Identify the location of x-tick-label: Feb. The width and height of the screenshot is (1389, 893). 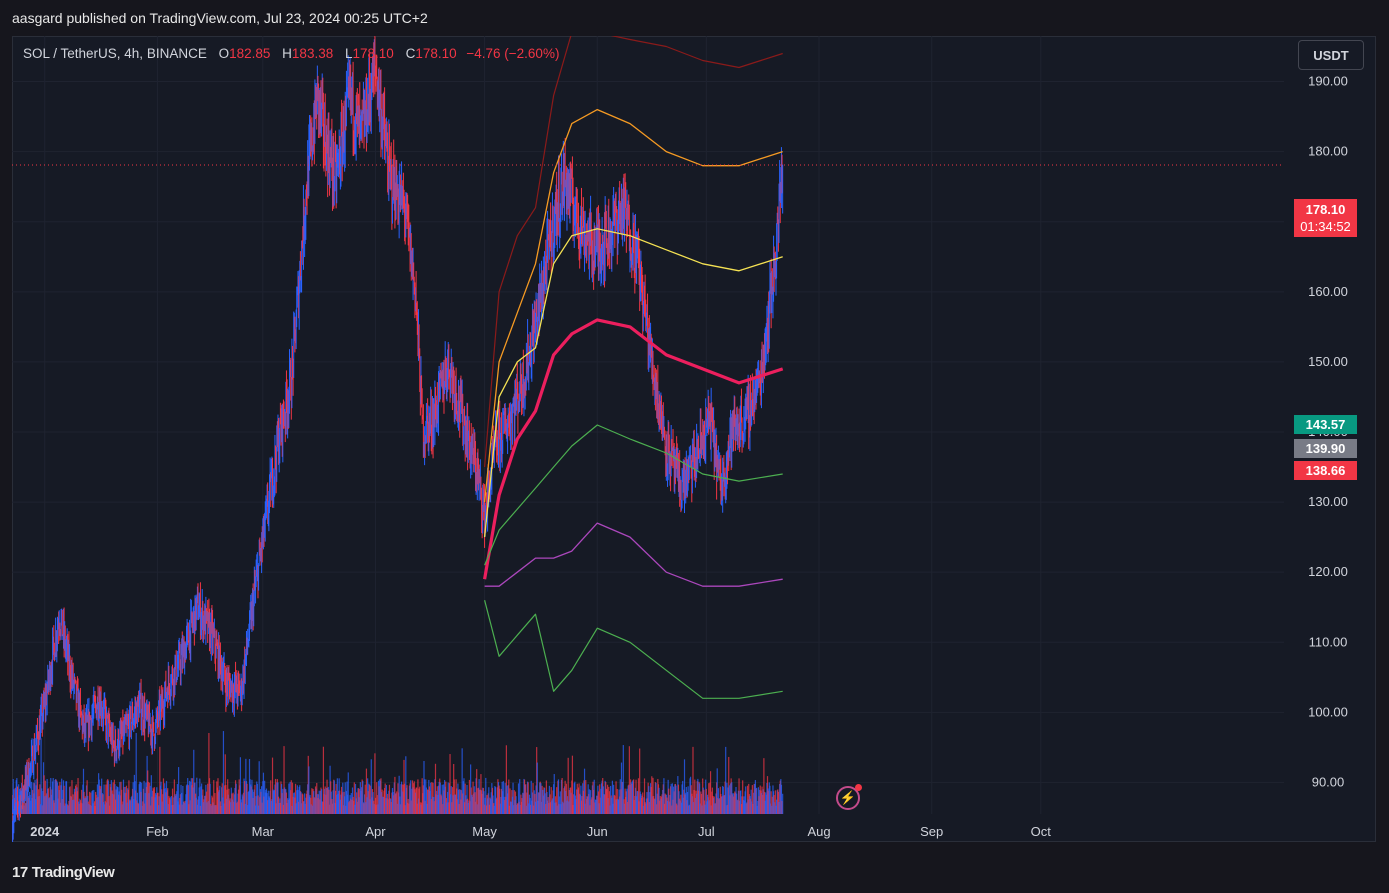
(157, 831).